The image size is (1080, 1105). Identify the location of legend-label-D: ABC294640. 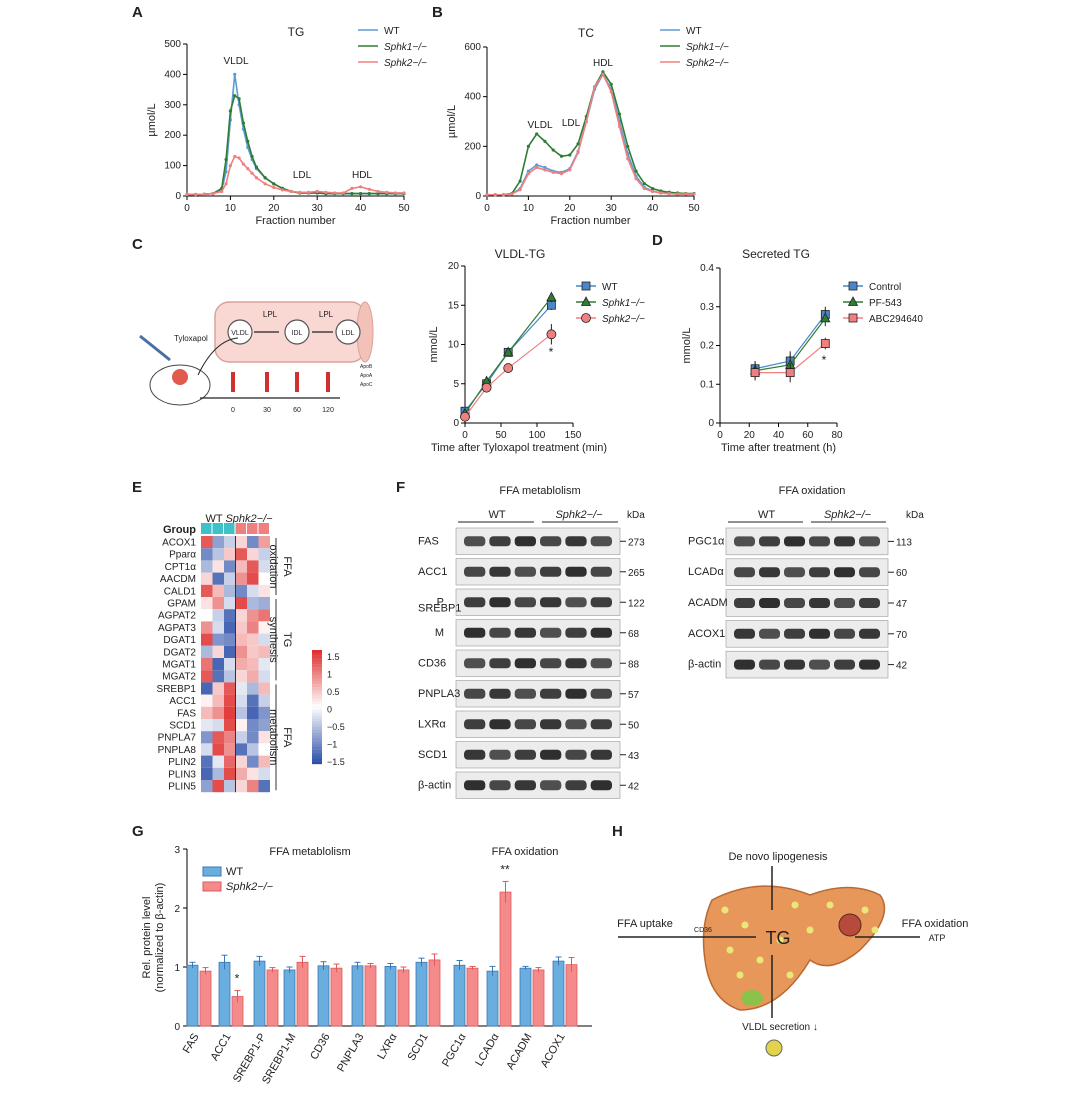
(896, 319).